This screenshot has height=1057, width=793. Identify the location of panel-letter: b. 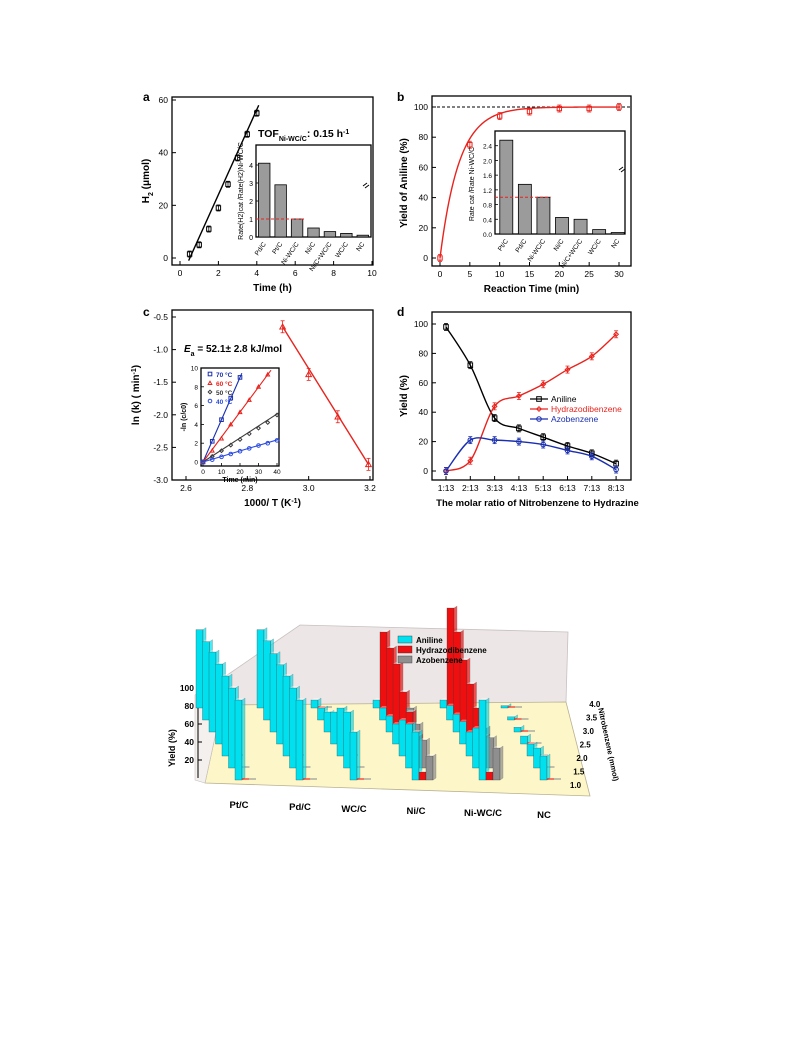
(400, 97).